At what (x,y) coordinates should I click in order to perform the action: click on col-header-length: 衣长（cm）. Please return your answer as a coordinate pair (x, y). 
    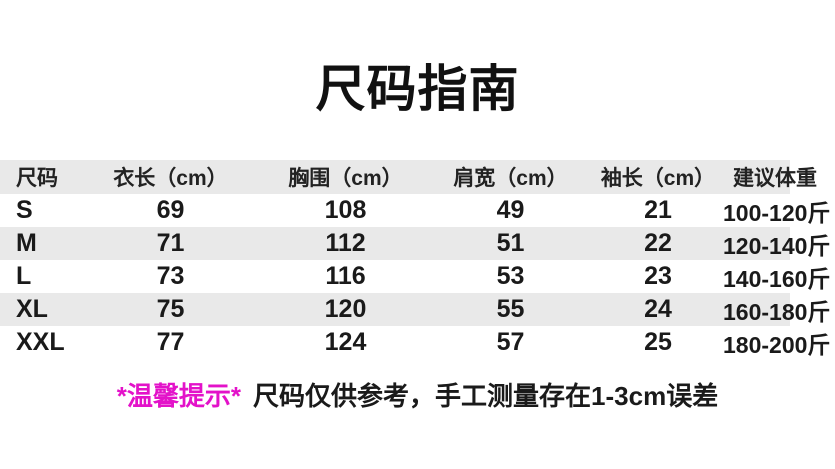
    Looking at the image, I should click on (170, 178).